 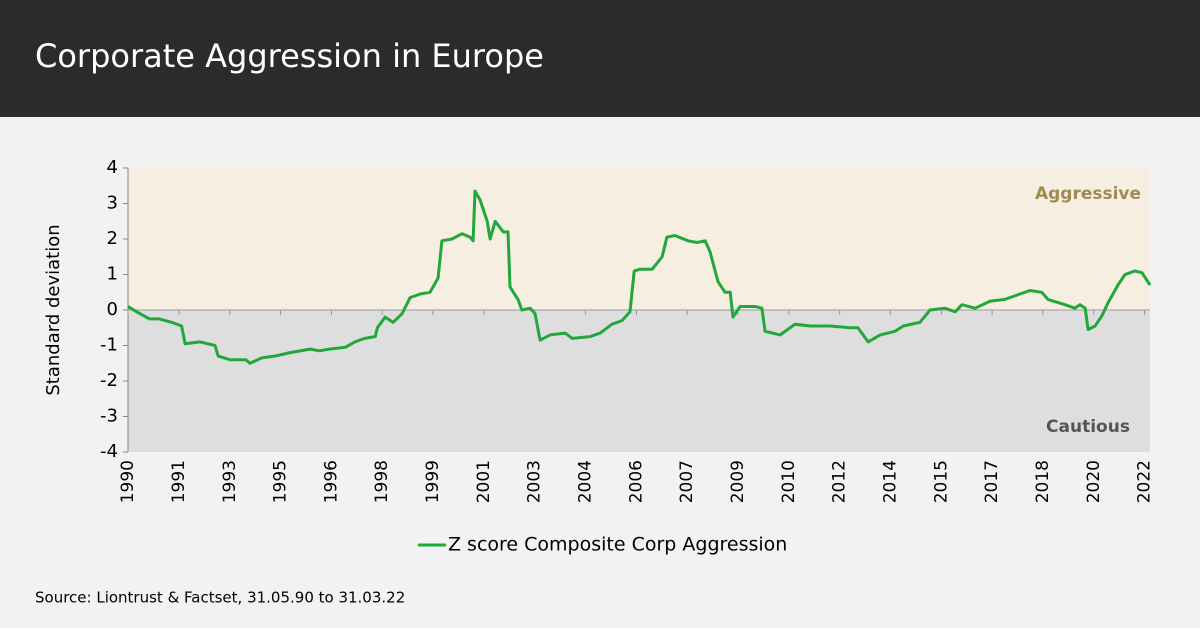 What do you see at coordinates (1145, 481) in the screenshot?
I see `x-tick-label: 2022` at bounding box center [1145, 481].